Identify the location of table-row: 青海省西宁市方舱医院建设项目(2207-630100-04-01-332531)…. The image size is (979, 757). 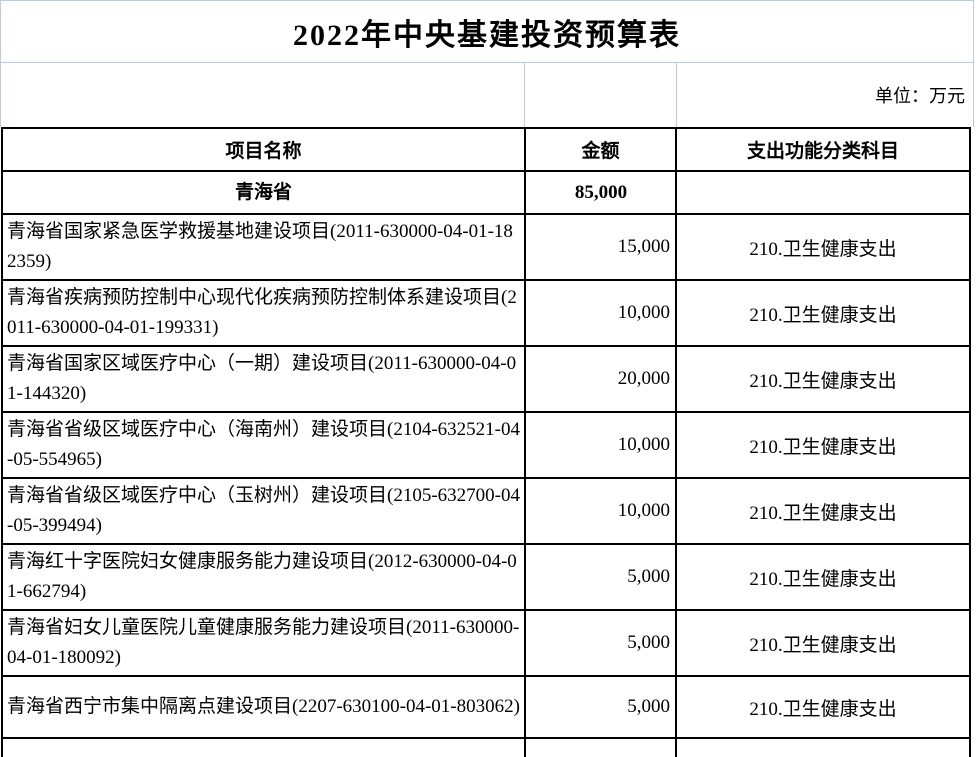
(486, 747).